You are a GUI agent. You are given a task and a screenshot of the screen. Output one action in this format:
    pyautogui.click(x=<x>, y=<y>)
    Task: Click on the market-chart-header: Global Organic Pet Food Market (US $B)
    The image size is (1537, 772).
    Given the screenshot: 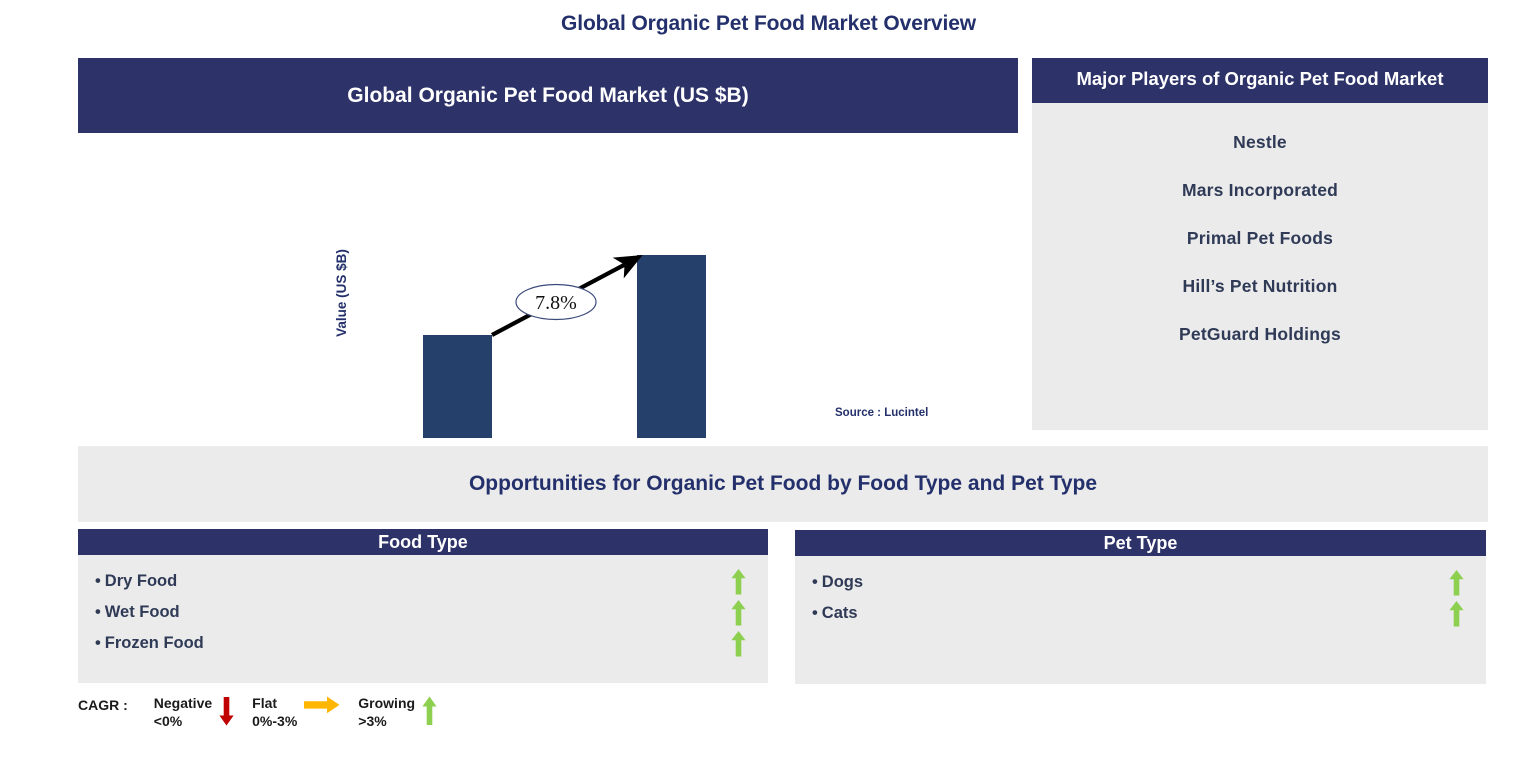 What is the action you would take?
    pyautogui.click(x=548, y=95)
    